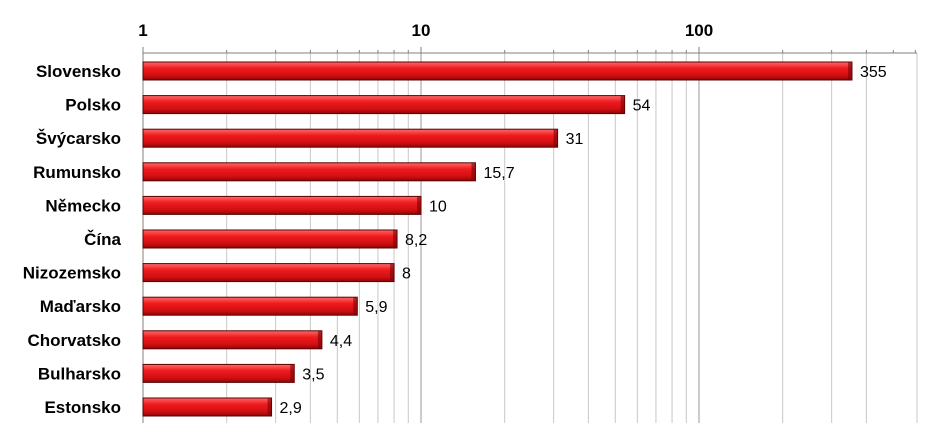 The image size is (936, 434). What do you see at coordinates (142, 30) in the screenshot?
I see `x-tick-label: 1` at bounding box center [142, 30].